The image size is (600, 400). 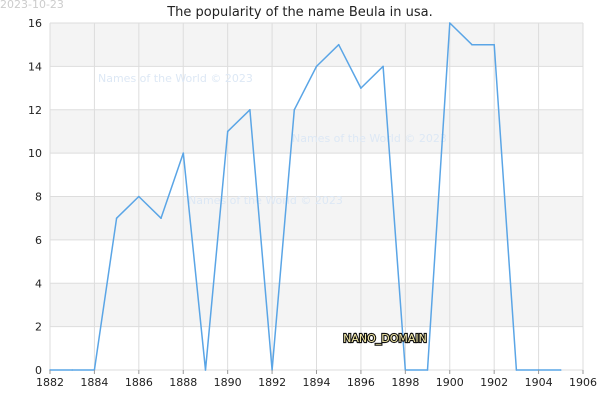 What do you see at coordinates (385, 338) in the screenshot?
I see `nano-domain-label: NANO_DOMAIN` at bounding box center [385, 338].